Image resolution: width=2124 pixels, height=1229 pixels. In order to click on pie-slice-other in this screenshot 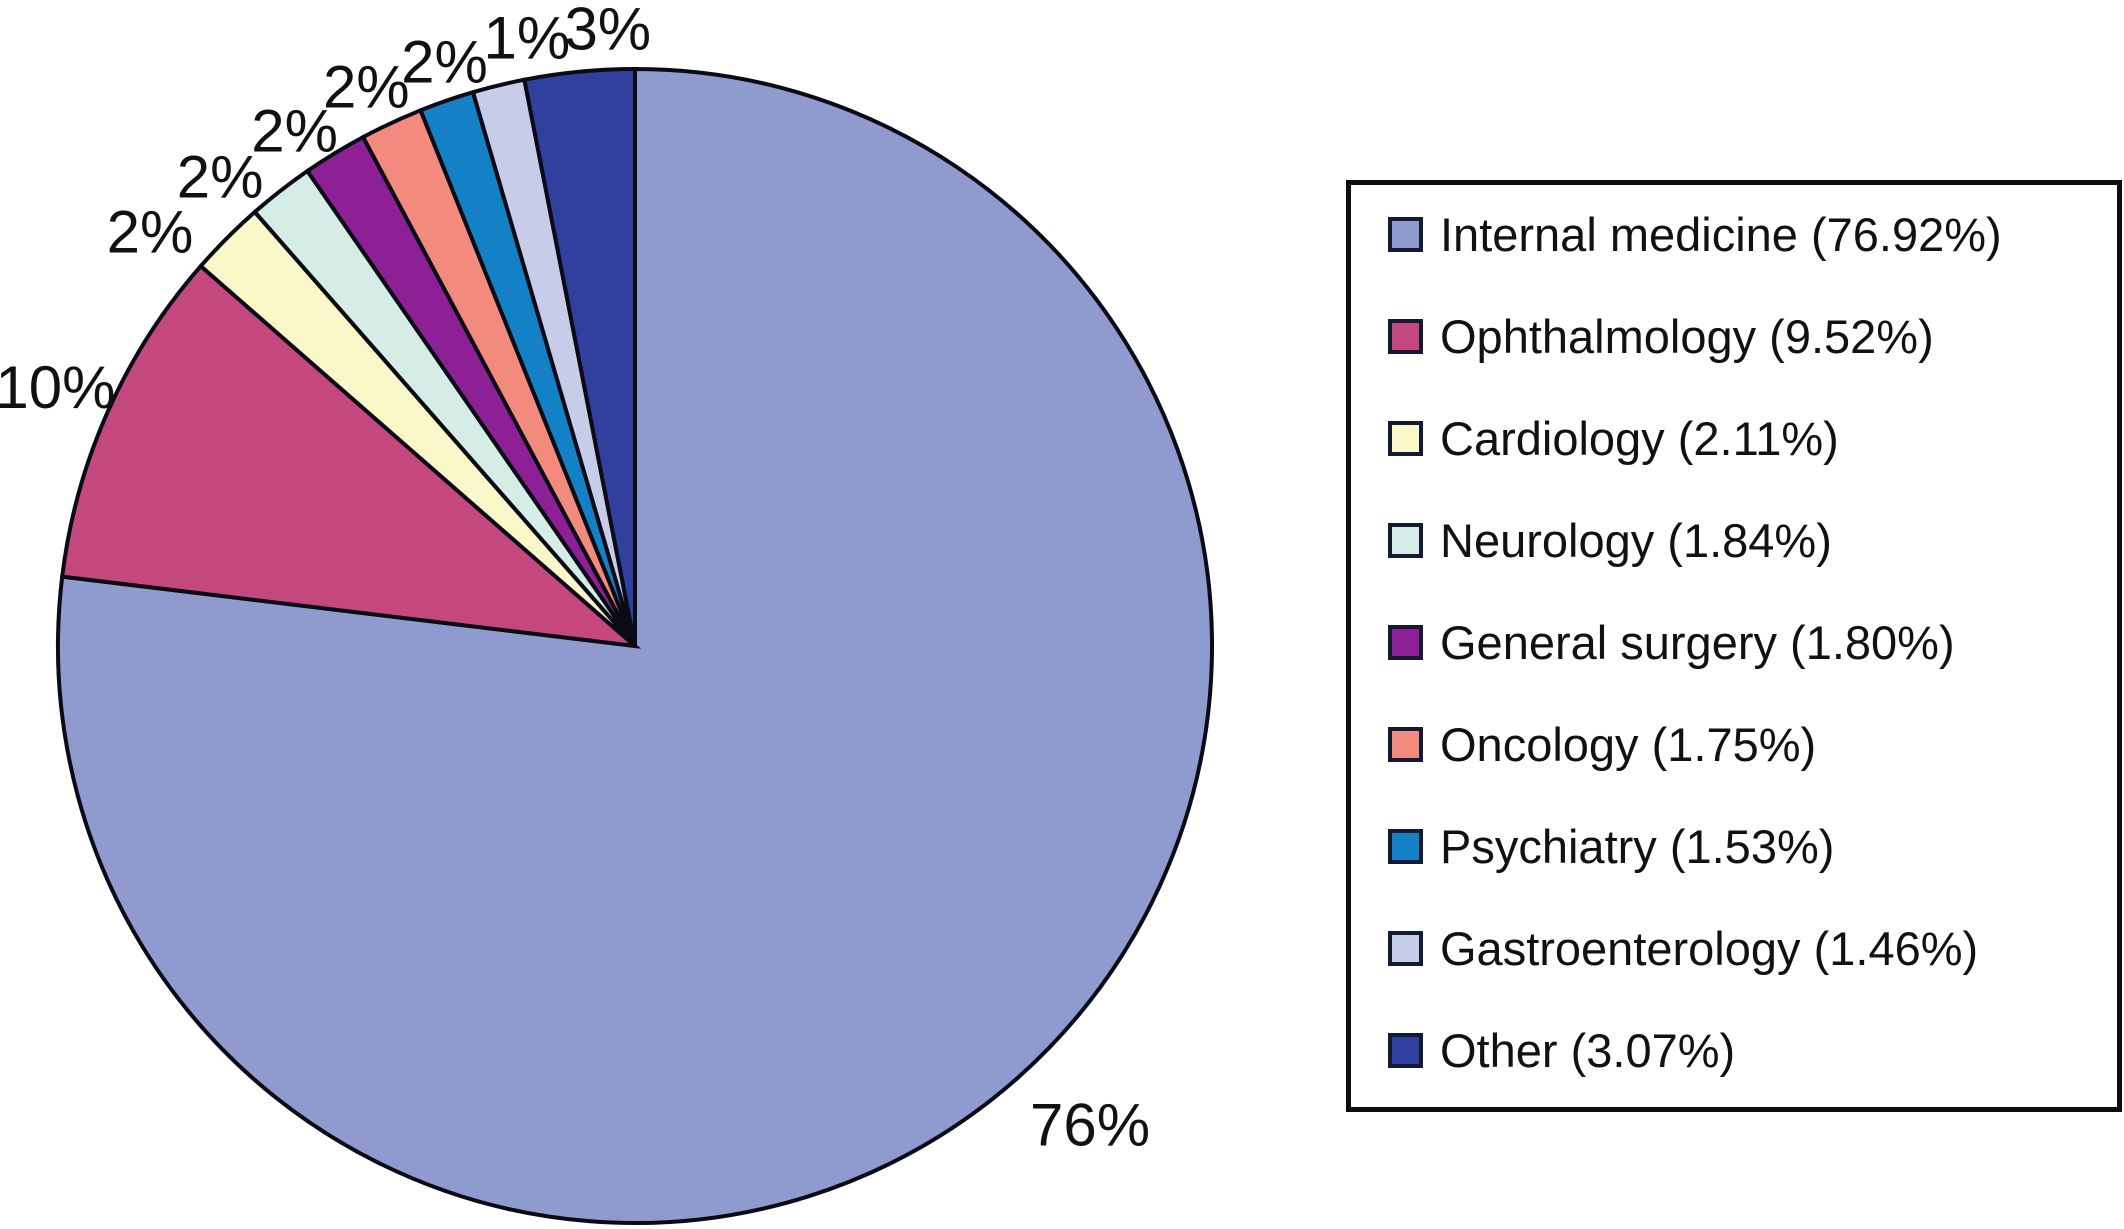, I will do `click(579, 356)`.